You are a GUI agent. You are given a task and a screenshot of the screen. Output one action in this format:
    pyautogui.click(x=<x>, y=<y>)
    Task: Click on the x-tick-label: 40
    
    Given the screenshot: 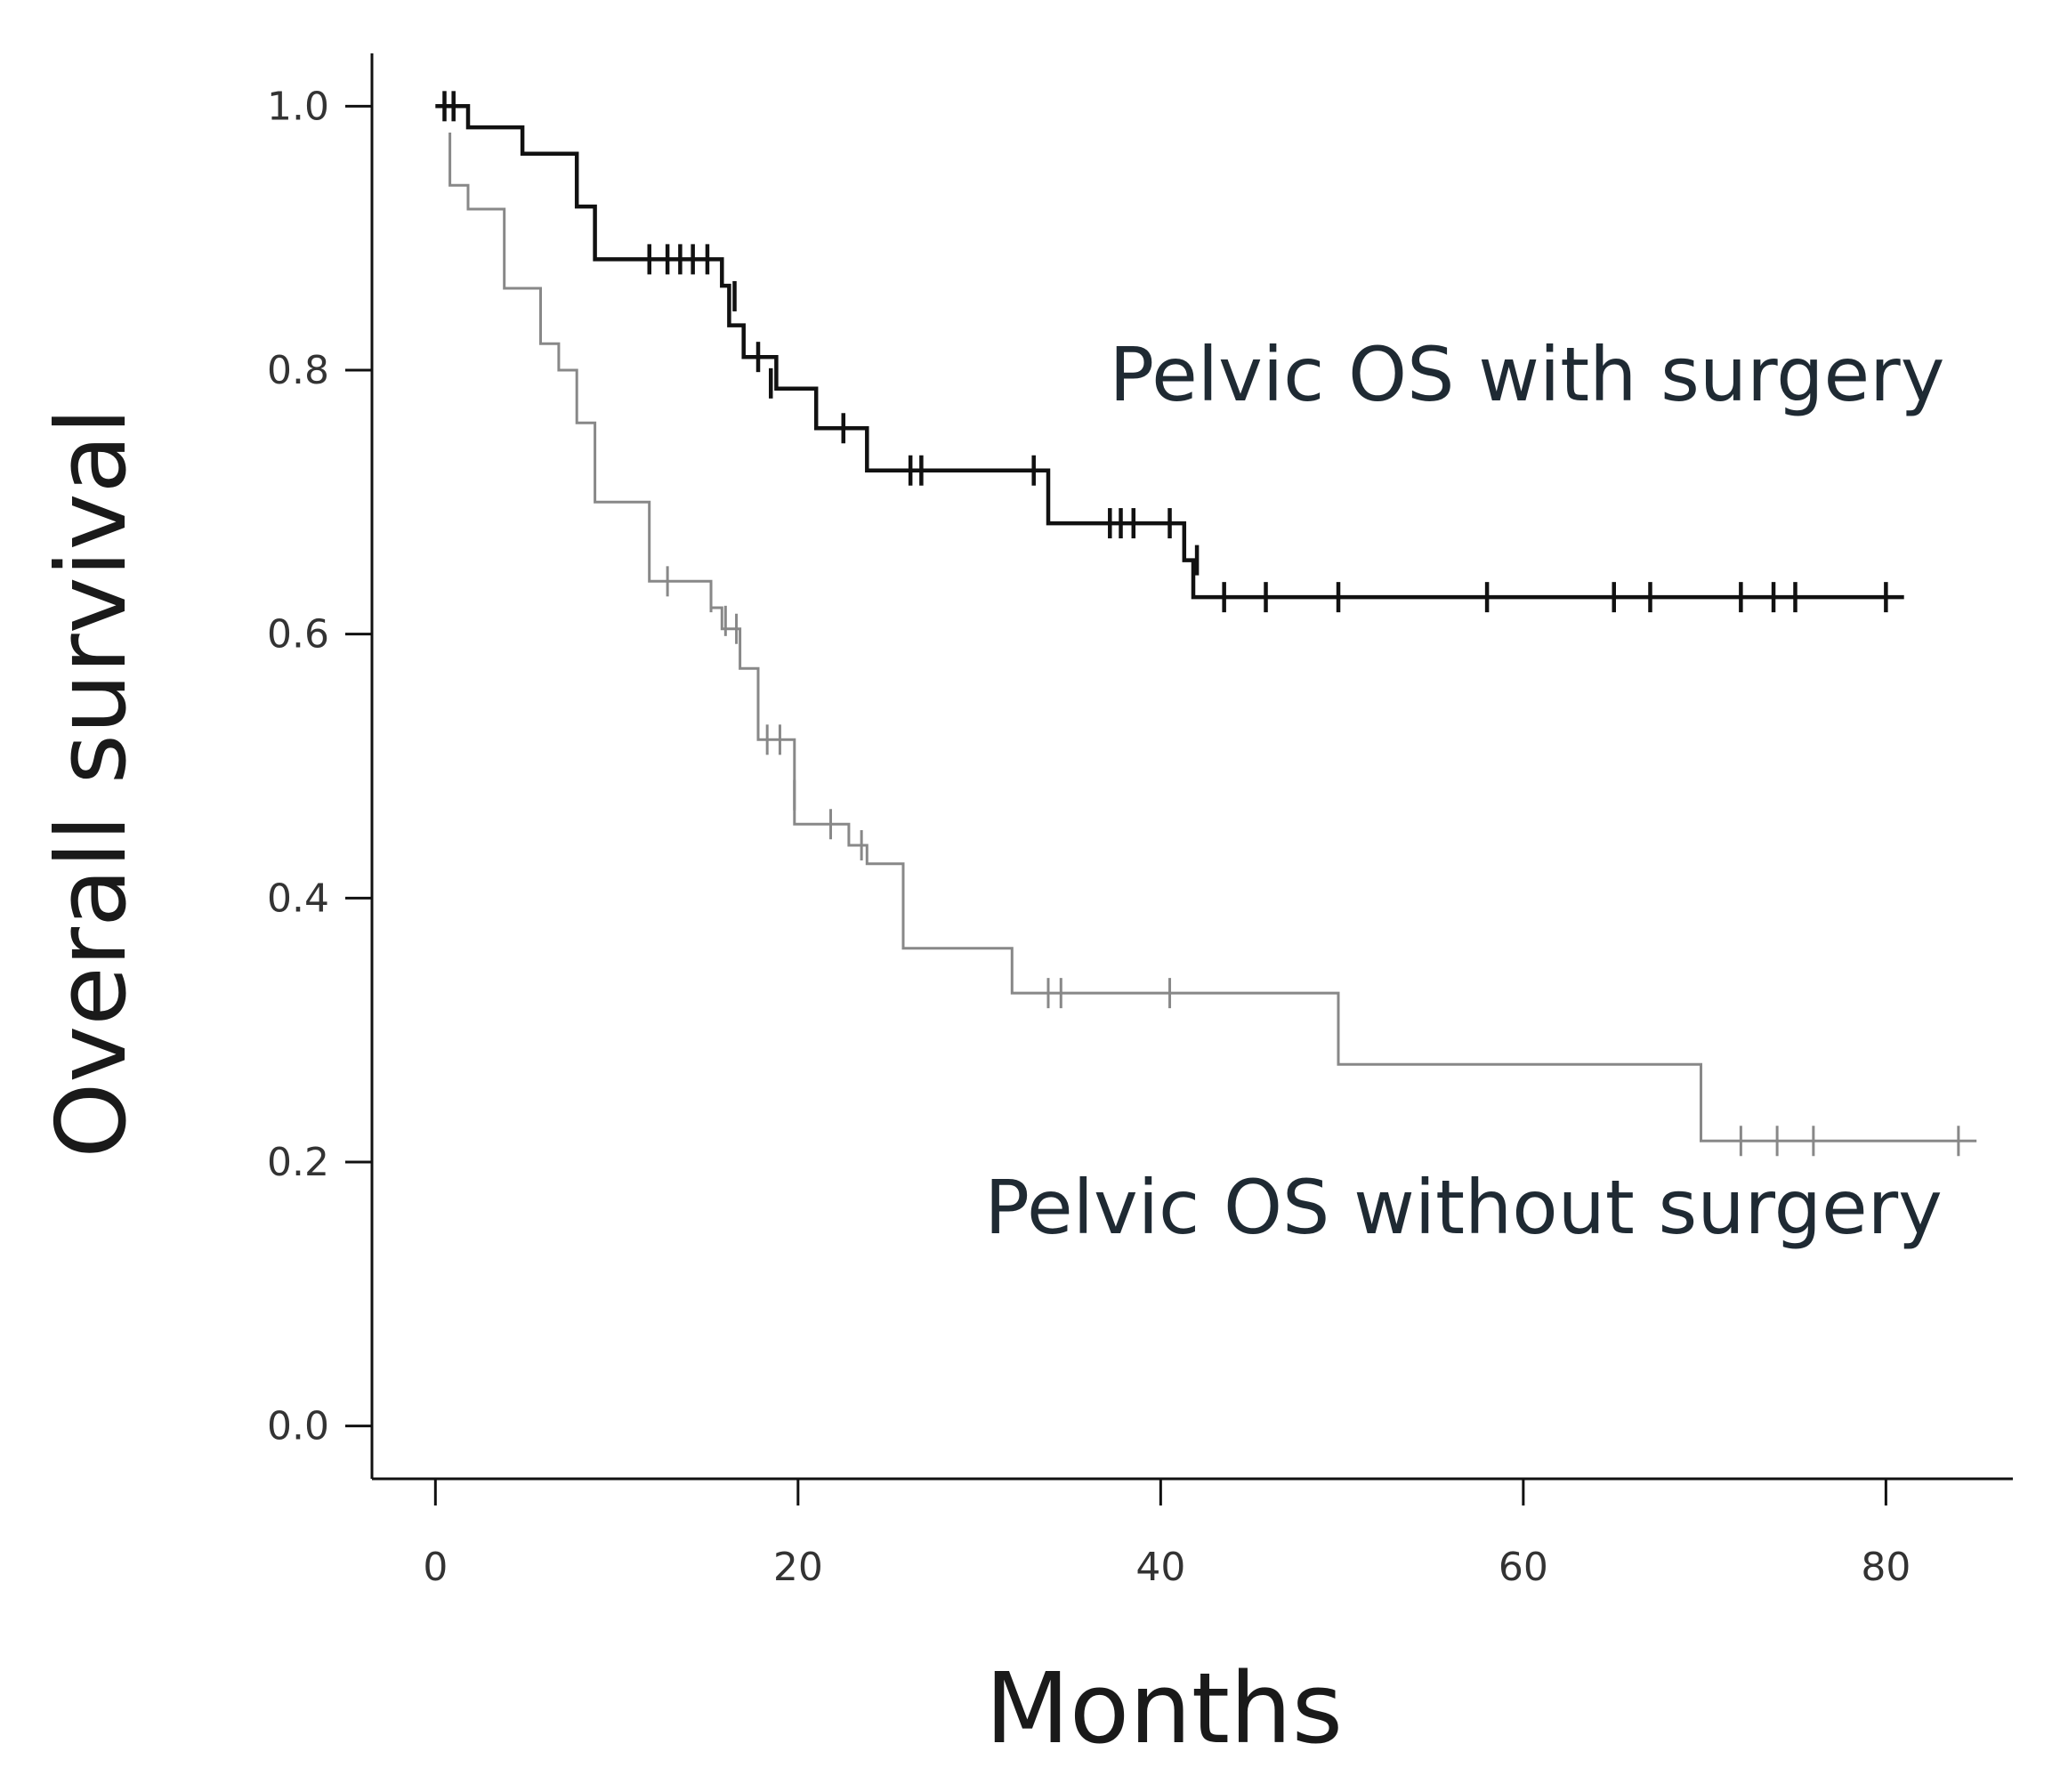 What is the action you would take?
    pyautogui.click(x=1160, y=1567)
    